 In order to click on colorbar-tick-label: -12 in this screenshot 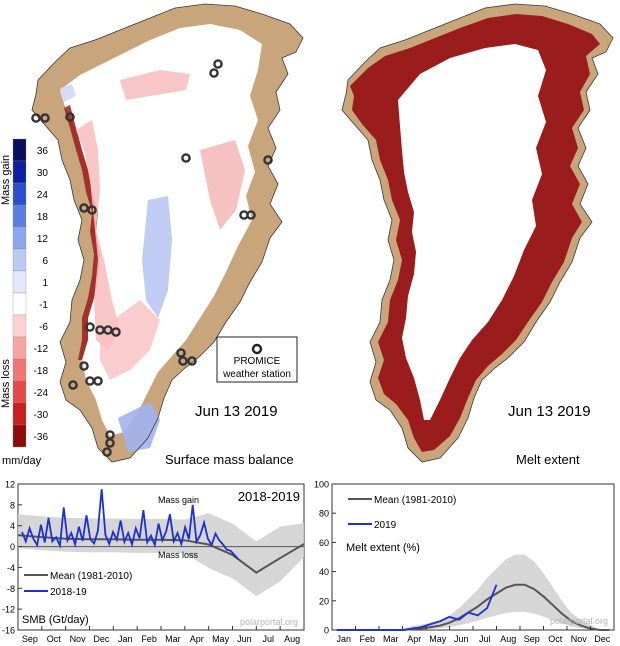, I will do `click(41, 349)`.